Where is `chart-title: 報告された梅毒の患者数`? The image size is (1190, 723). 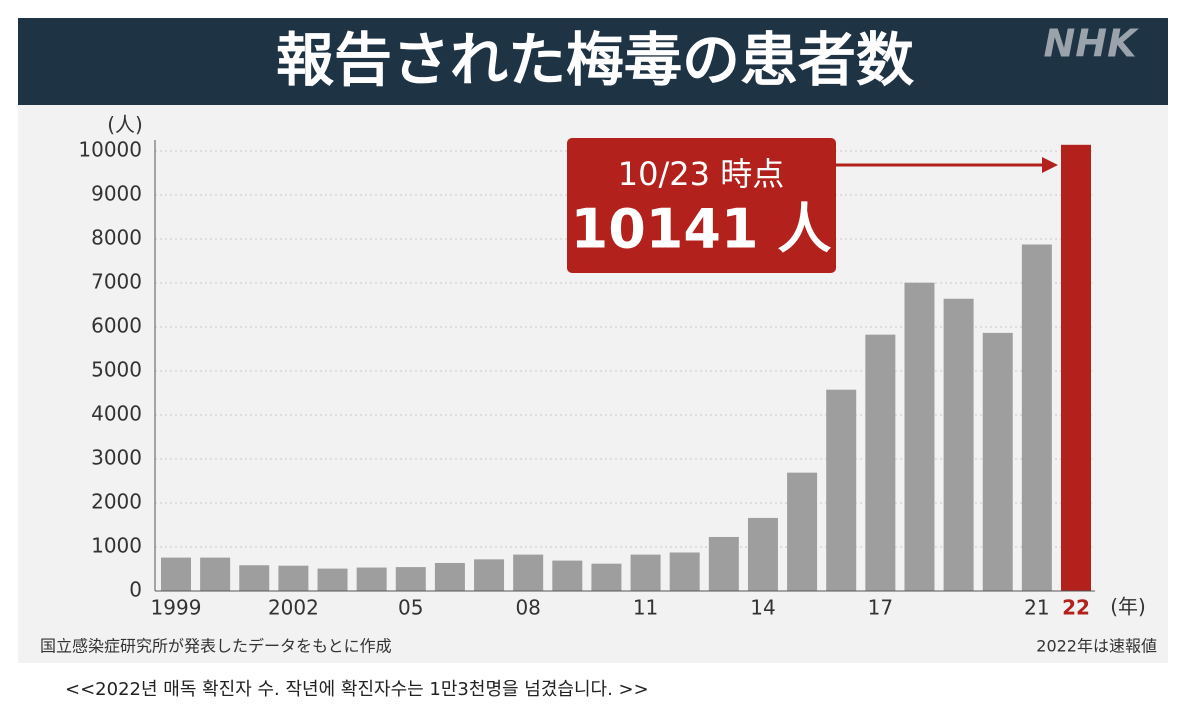
chart-title: 報告された梅毒の患者数 is located at coordinates (595, 60).